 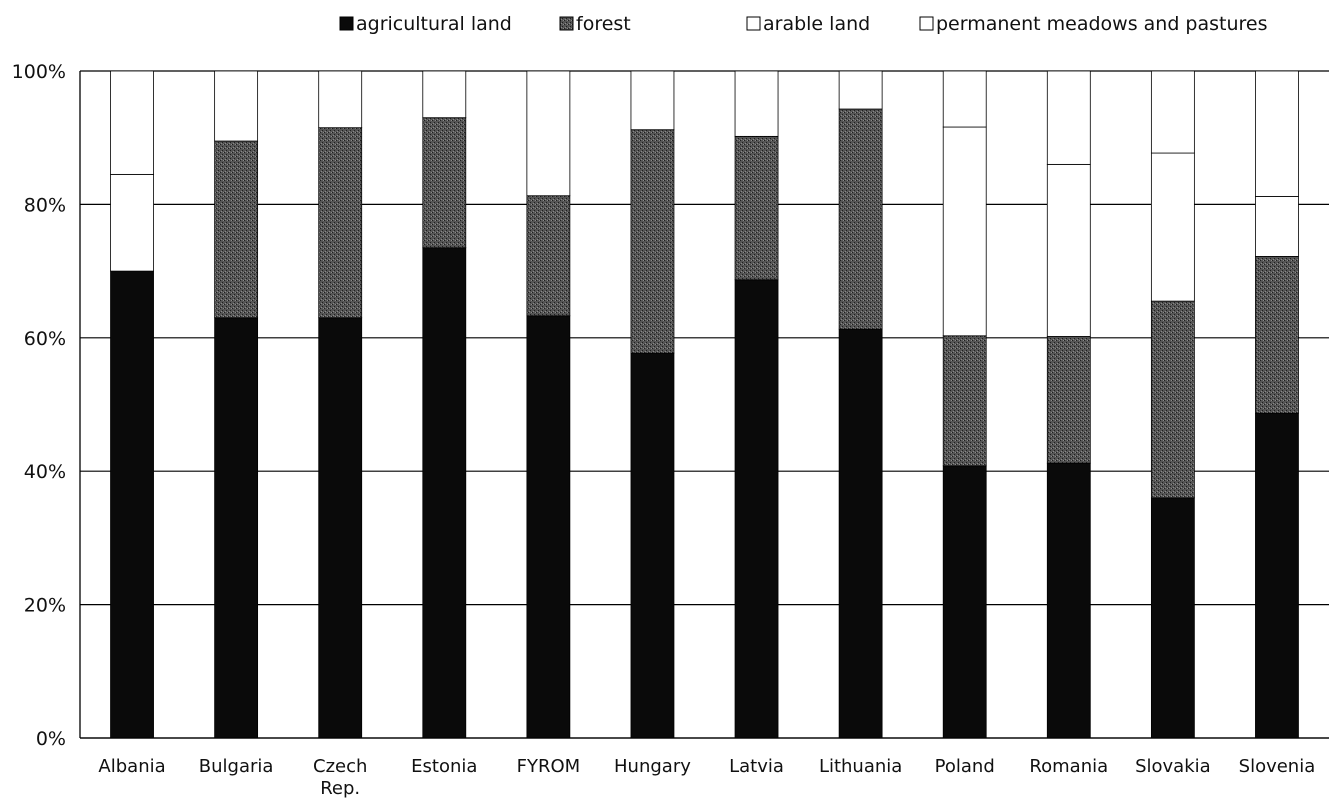 I want to click on x-tick-label: Estonia, so click(x=444, y=766).